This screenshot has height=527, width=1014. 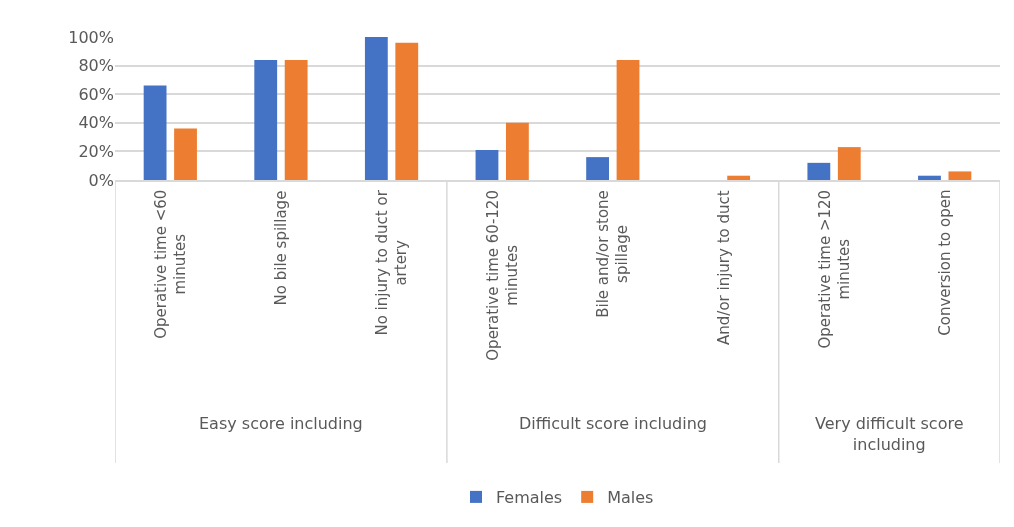 I want to click on y-tick-label: 40%, so click(x=96, y=123).